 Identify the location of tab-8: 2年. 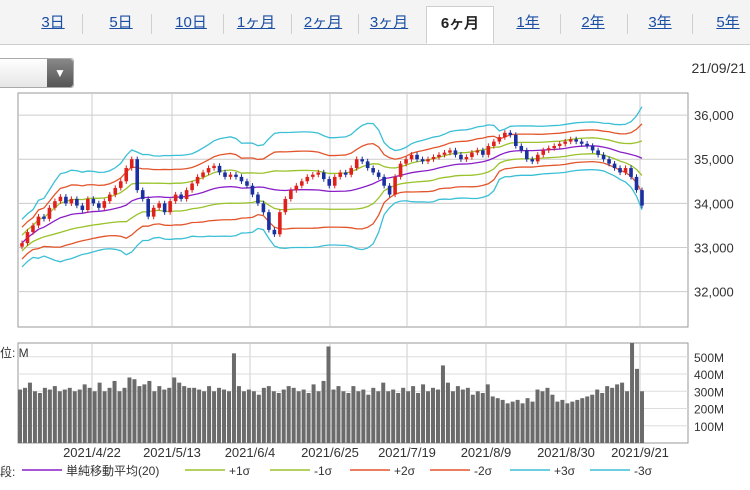
(593, 22).